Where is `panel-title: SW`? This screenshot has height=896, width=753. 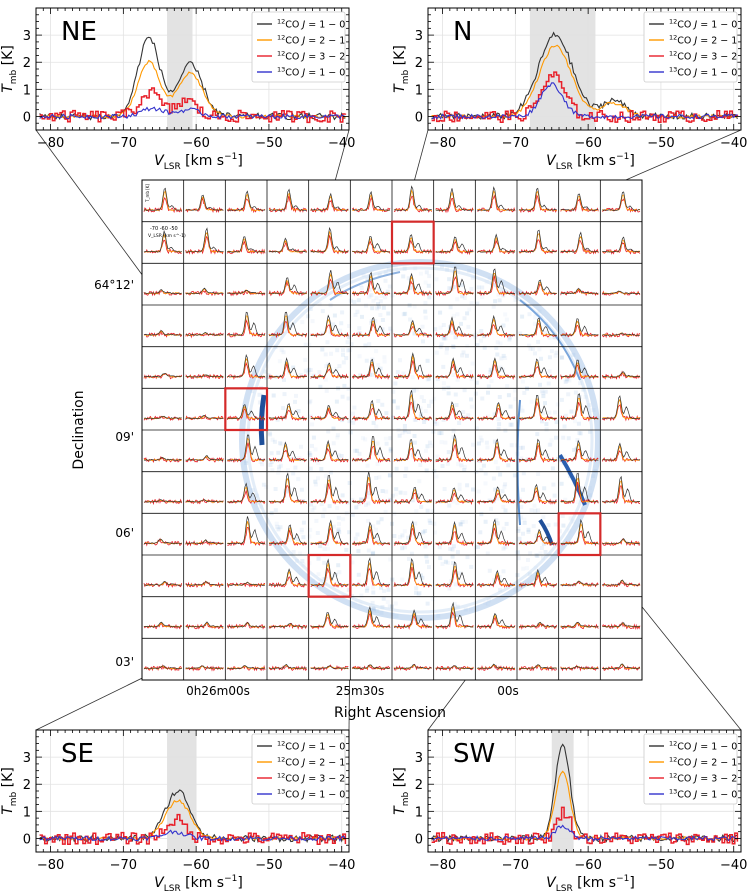
panel-title: SW is located at coordinates (474, 754).